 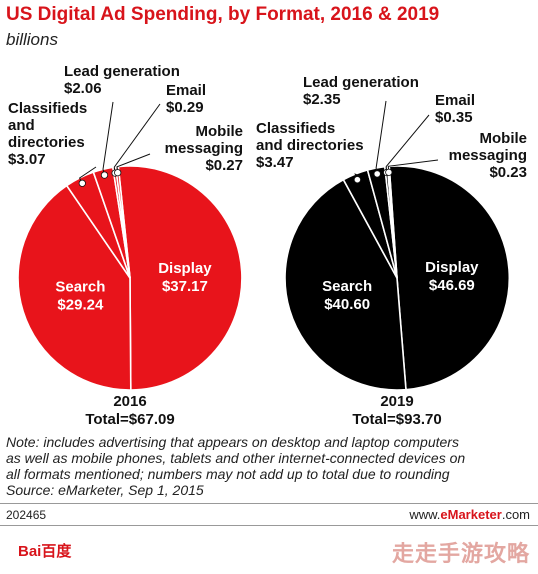 I want to click on slice-value-display: $46.69, so click(x=452, y=285).